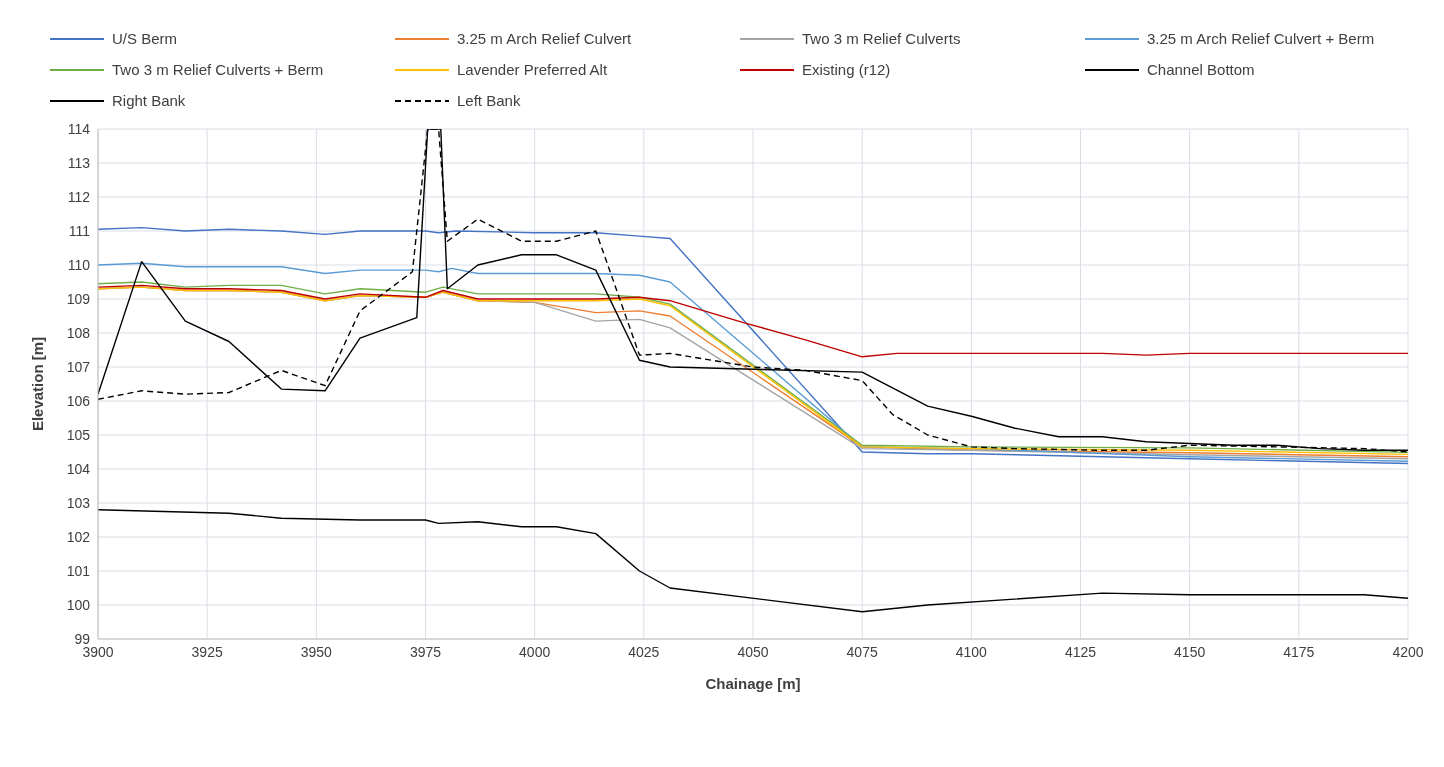  I want to click on x-tick-label: 4000, so click(535, 651).